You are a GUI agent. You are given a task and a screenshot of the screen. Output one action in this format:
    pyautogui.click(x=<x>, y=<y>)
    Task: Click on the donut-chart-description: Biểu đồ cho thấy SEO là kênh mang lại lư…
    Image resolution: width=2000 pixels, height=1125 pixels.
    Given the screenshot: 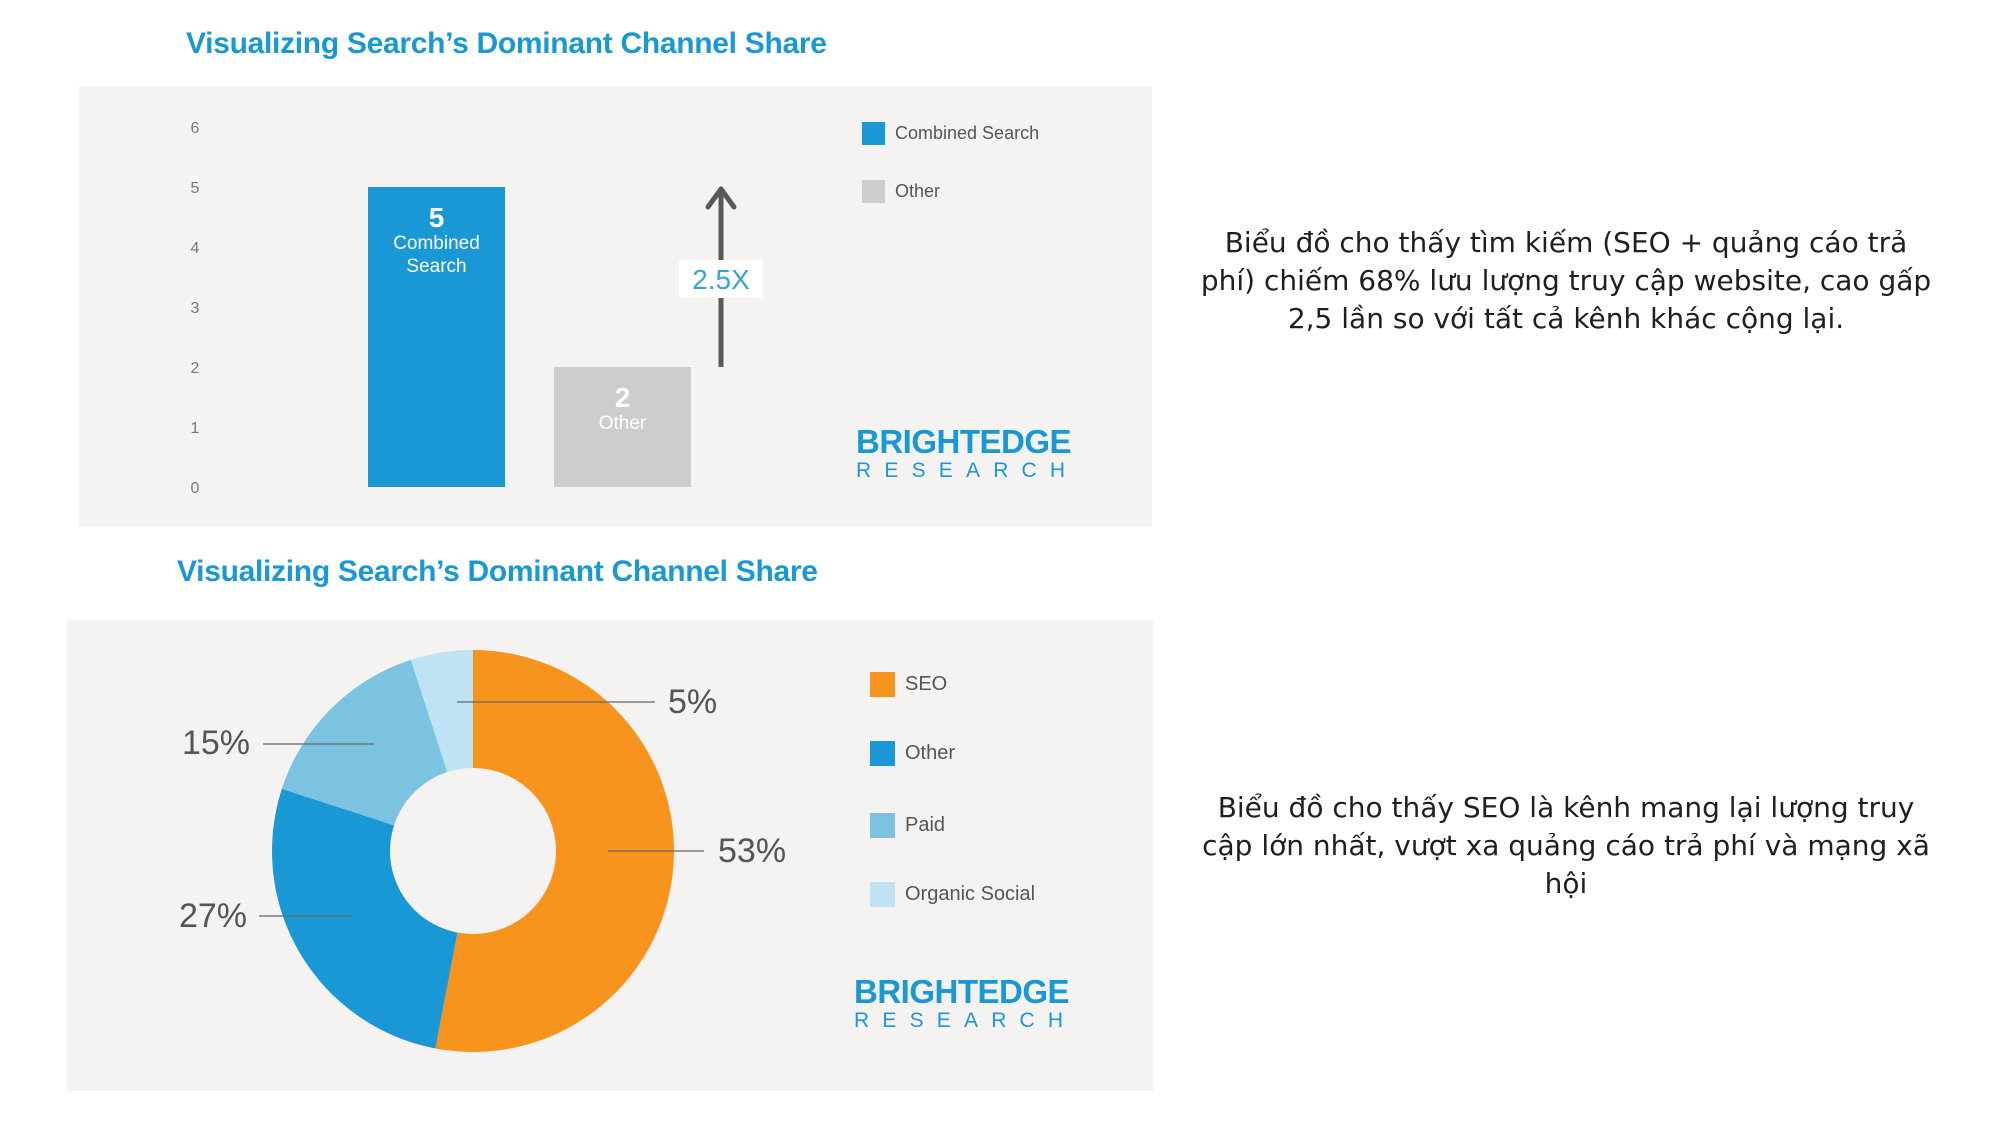 What is the action you would take?
    pyautogui.click(x=1566, y=845)
    